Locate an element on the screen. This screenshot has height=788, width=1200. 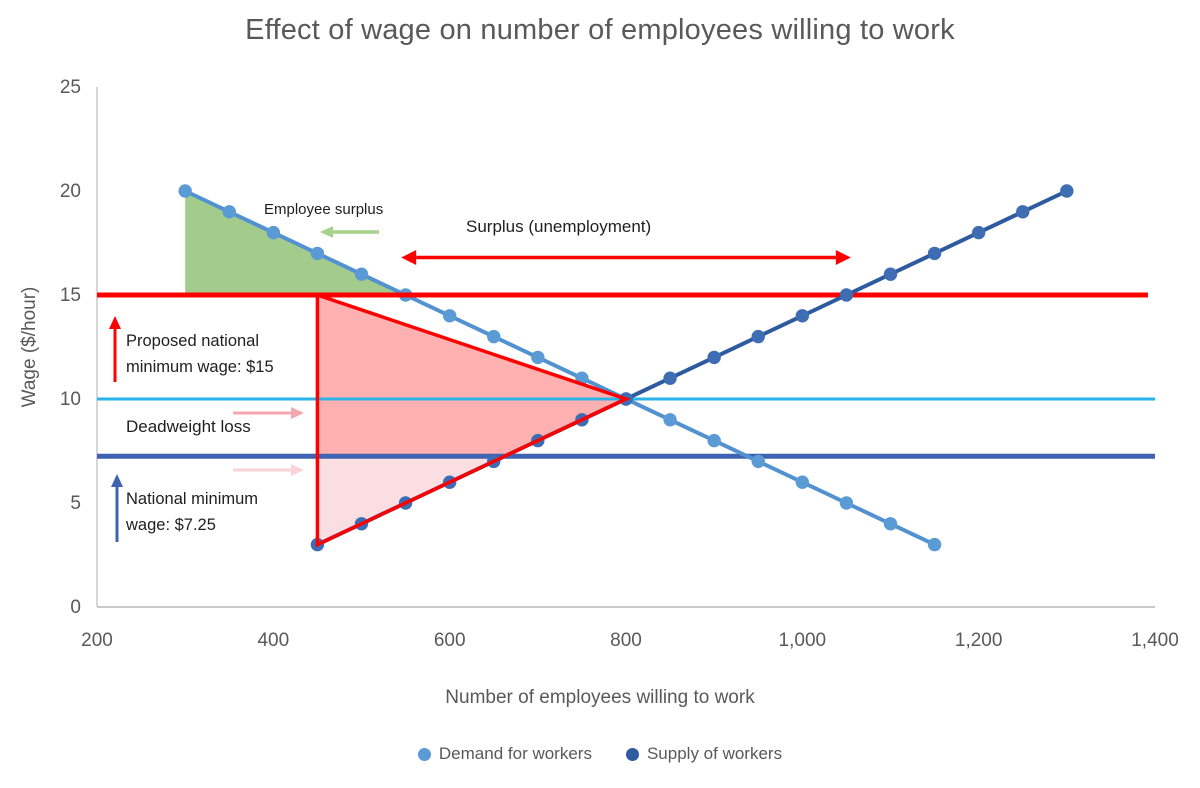
x-tick-label: 400 is located at coordinates (273, 640).